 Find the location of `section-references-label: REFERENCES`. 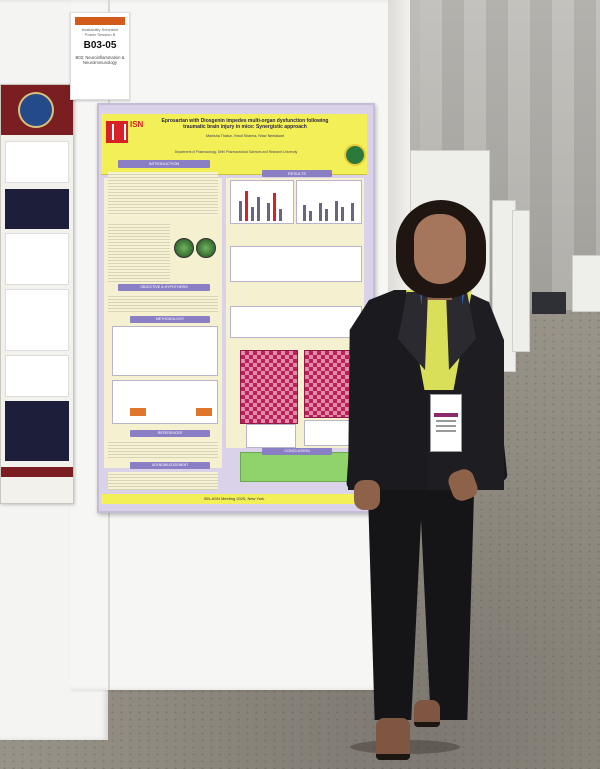

section-references-label: REFERENCES is located at coordinates (170, 433).